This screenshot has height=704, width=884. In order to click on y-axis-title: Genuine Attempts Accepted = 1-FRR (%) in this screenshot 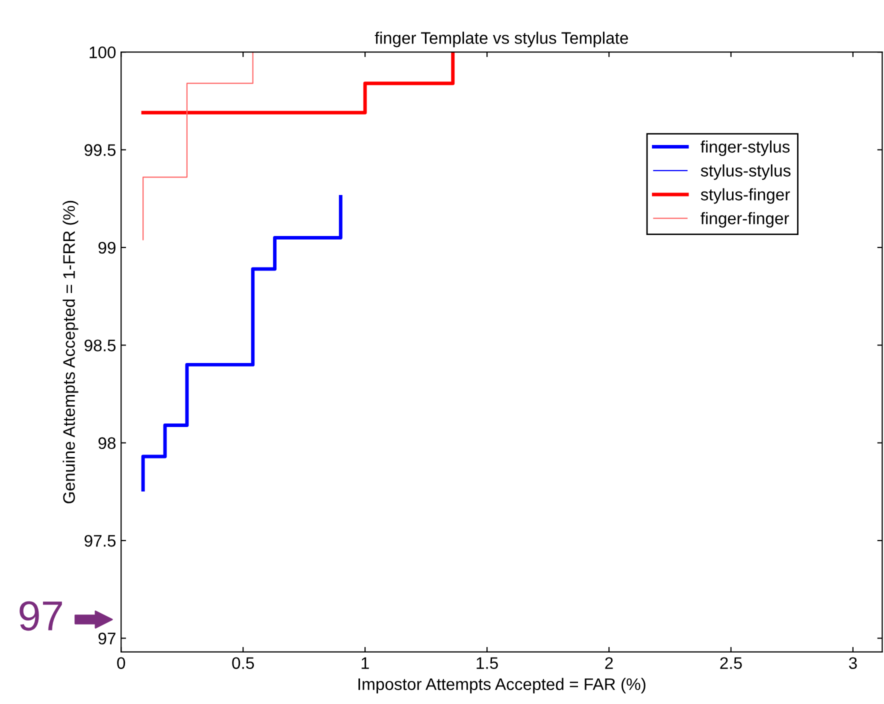, I will do `click(70, 352)`.